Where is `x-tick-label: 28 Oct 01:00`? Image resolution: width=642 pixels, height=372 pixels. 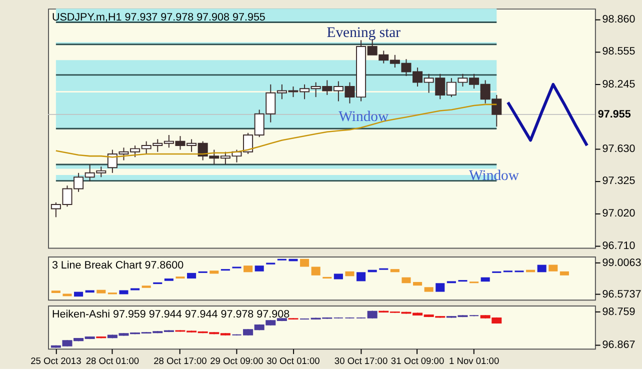
x-tick-label: 28 Oct 01:00 is located at coordinates (113, 361).